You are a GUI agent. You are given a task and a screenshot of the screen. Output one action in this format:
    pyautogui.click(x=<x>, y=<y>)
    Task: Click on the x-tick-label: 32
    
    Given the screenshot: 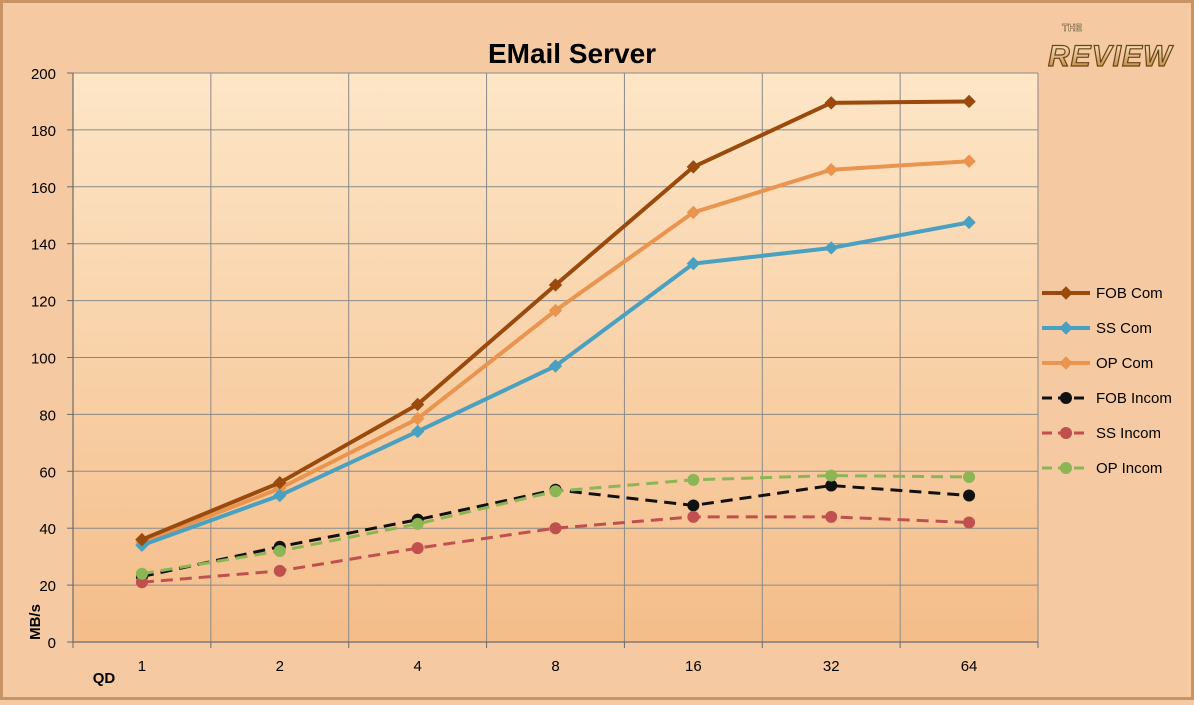 What is the action you would take?
    pyautogui.click(x=831, y=666)
    